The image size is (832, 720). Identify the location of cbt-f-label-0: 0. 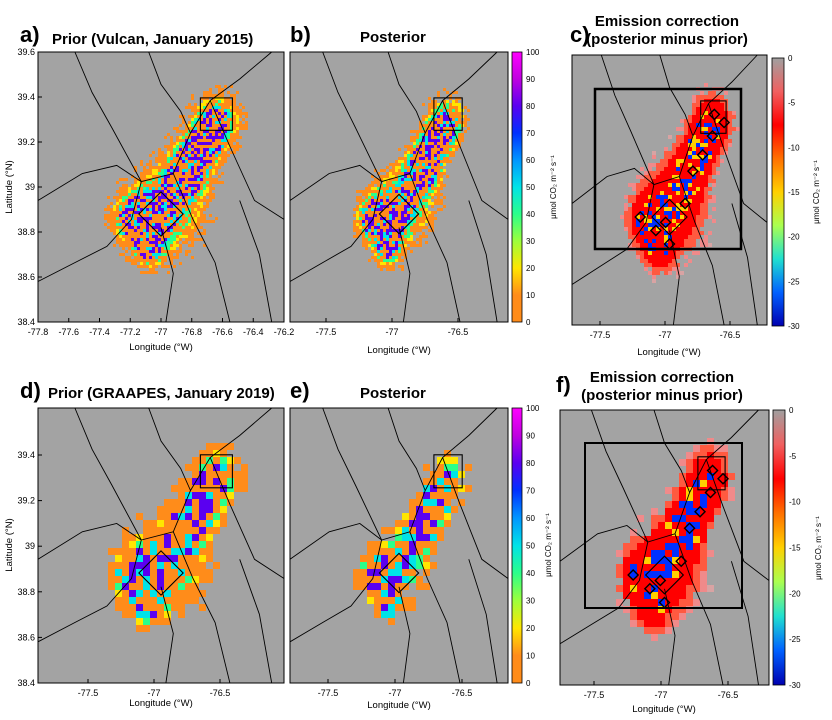
(791, 410).